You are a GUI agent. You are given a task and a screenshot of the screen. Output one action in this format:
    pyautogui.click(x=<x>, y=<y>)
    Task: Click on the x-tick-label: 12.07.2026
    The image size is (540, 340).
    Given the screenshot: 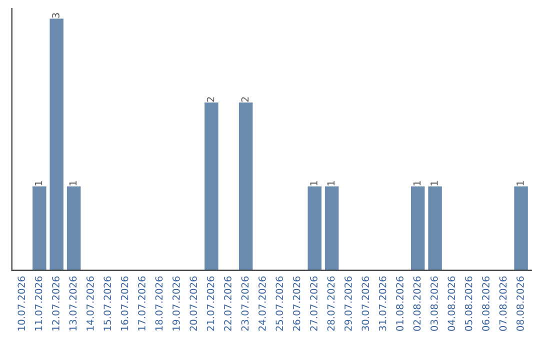 What is the action you would take?
    pyautogui.click(x=56, y=303)
    